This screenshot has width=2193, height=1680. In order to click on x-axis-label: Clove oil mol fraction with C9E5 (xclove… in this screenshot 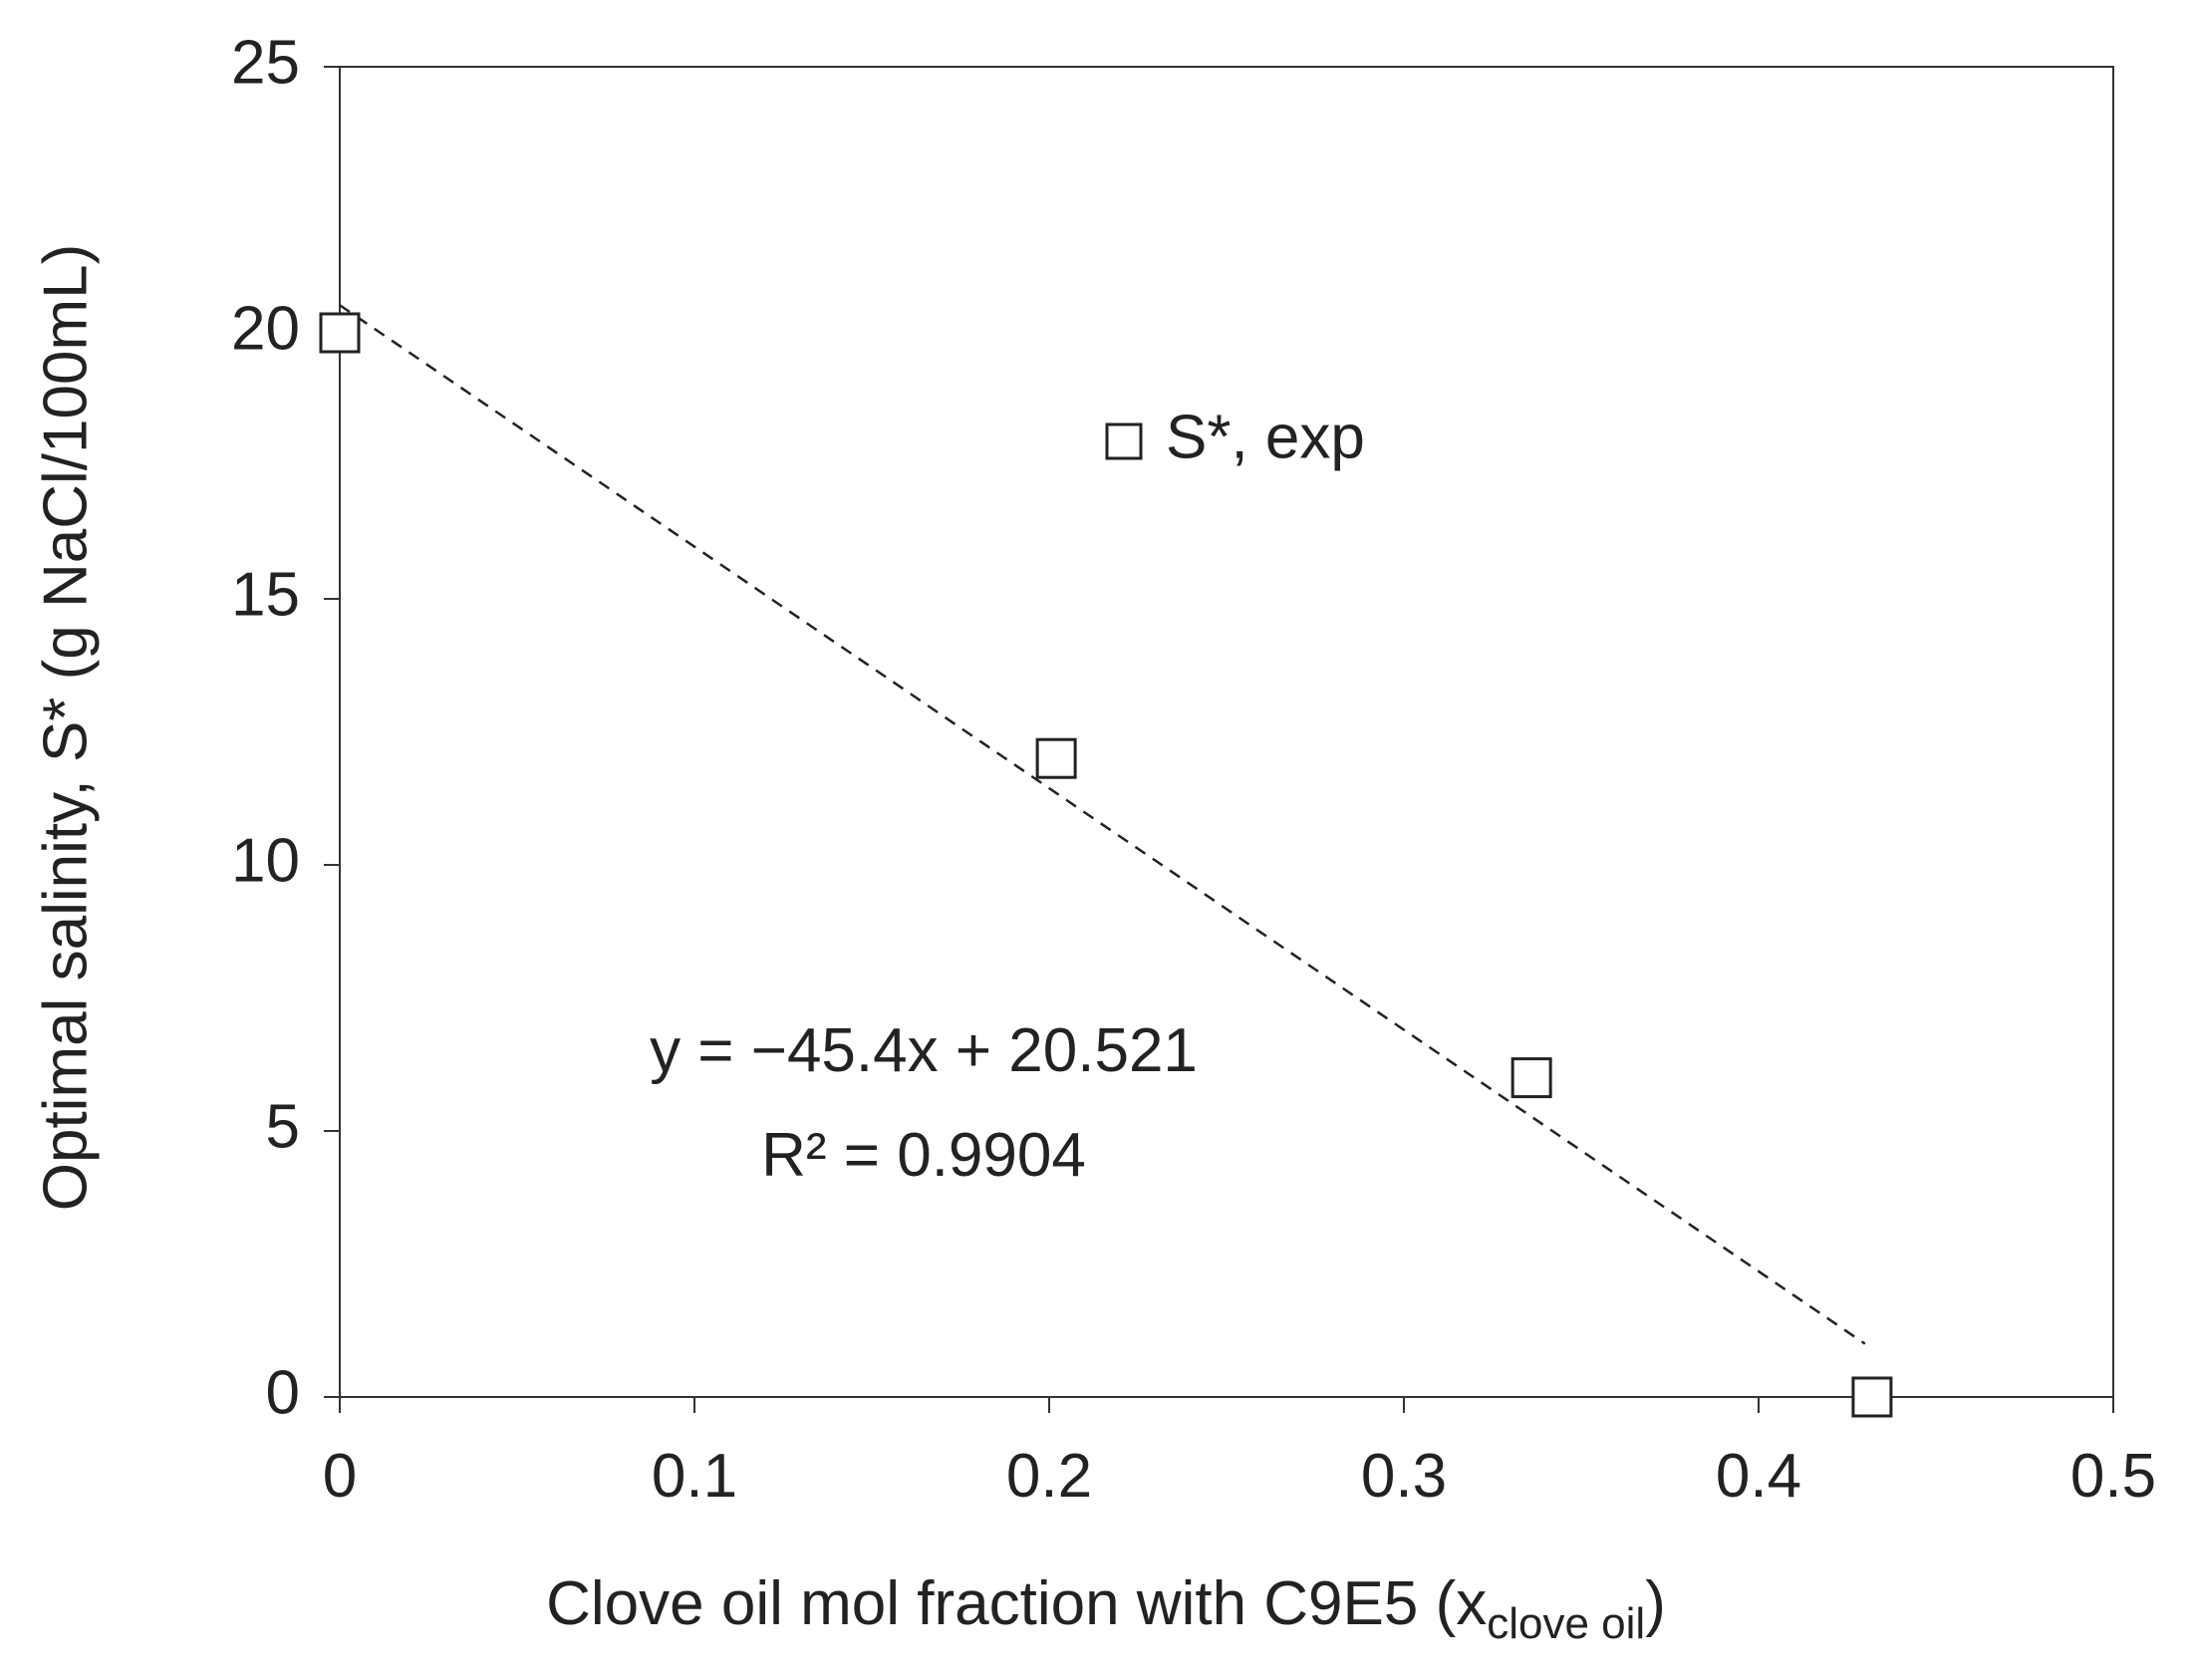, I will do `click(1106, 1608)`.